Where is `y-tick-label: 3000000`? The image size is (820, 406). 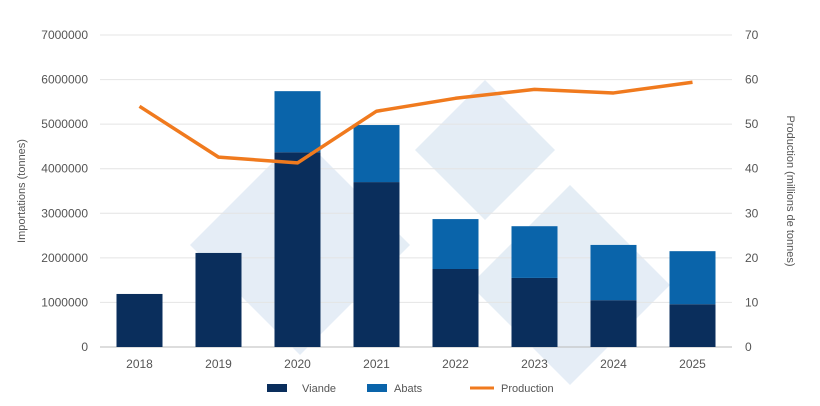 y-tick-label: 3000000 is located at coordinates (64, 213).